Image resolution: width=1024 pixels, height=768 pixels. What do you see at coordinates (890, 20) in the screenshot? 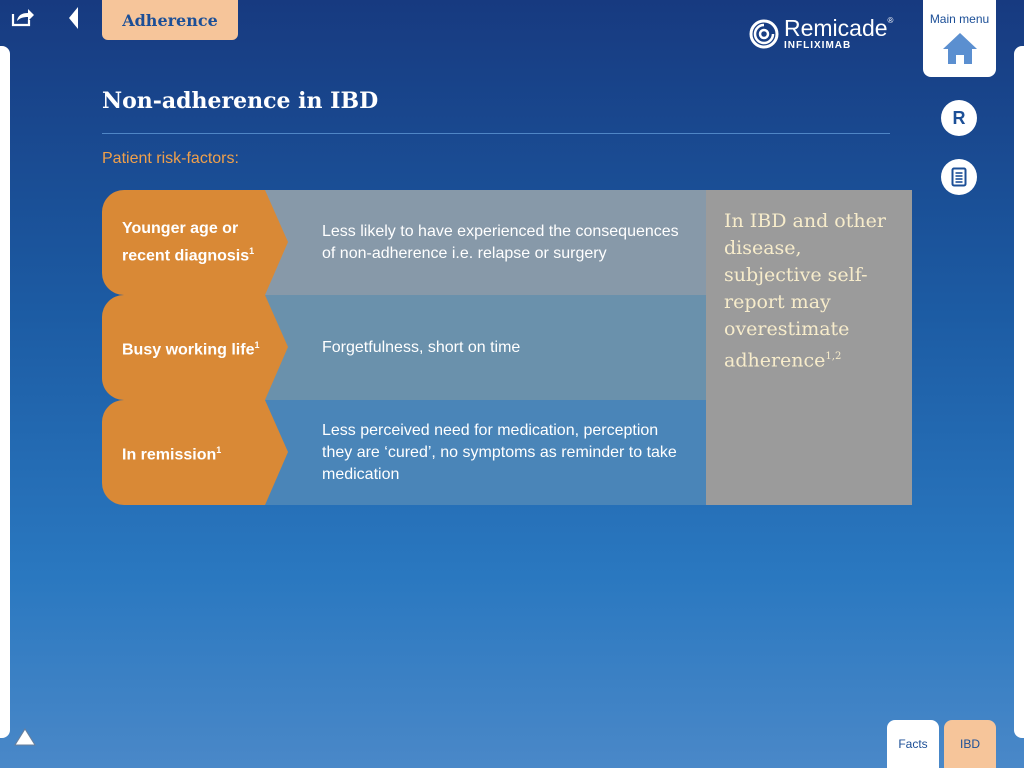
I see `logo-registered: ®` at bounding box center [890, 20].